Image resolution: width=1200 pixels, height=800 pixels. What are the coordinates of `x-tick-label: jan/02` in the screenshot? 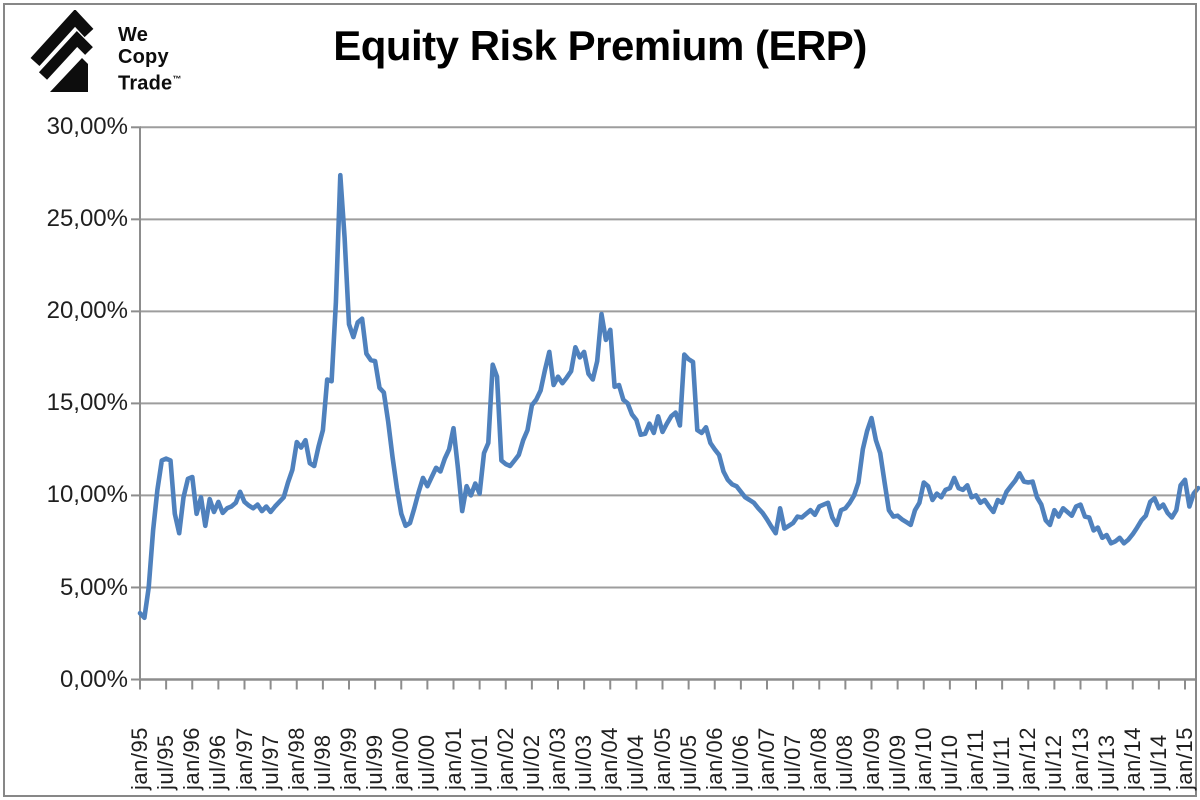 It's located at (505, 758).